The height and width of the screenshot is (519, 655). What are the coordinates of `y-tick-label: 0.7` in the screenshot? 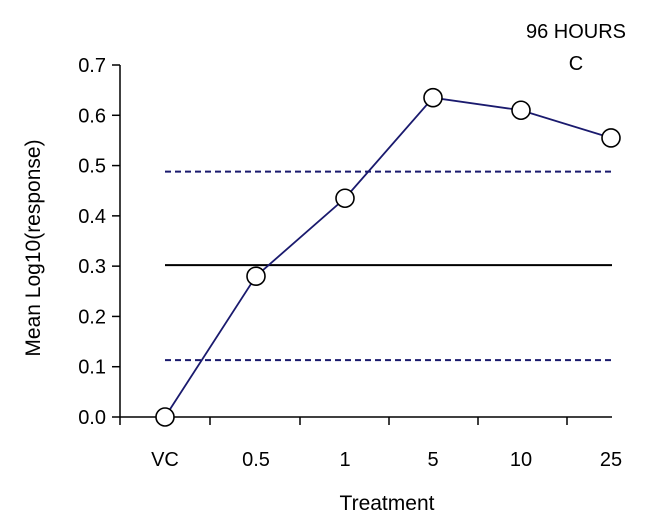 It's located at (92, 66).